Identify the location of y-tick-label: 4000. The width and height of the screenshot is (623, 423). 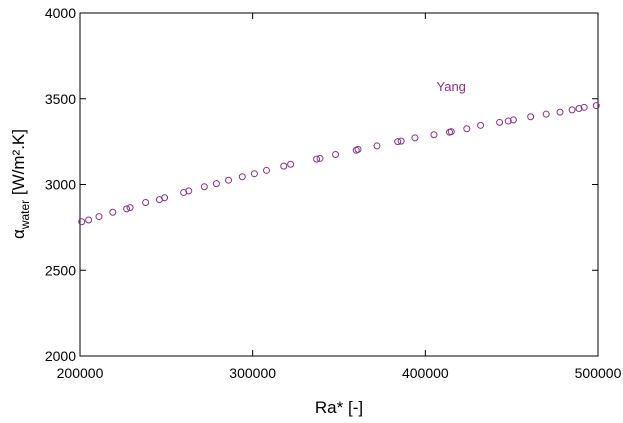
(60, 13).